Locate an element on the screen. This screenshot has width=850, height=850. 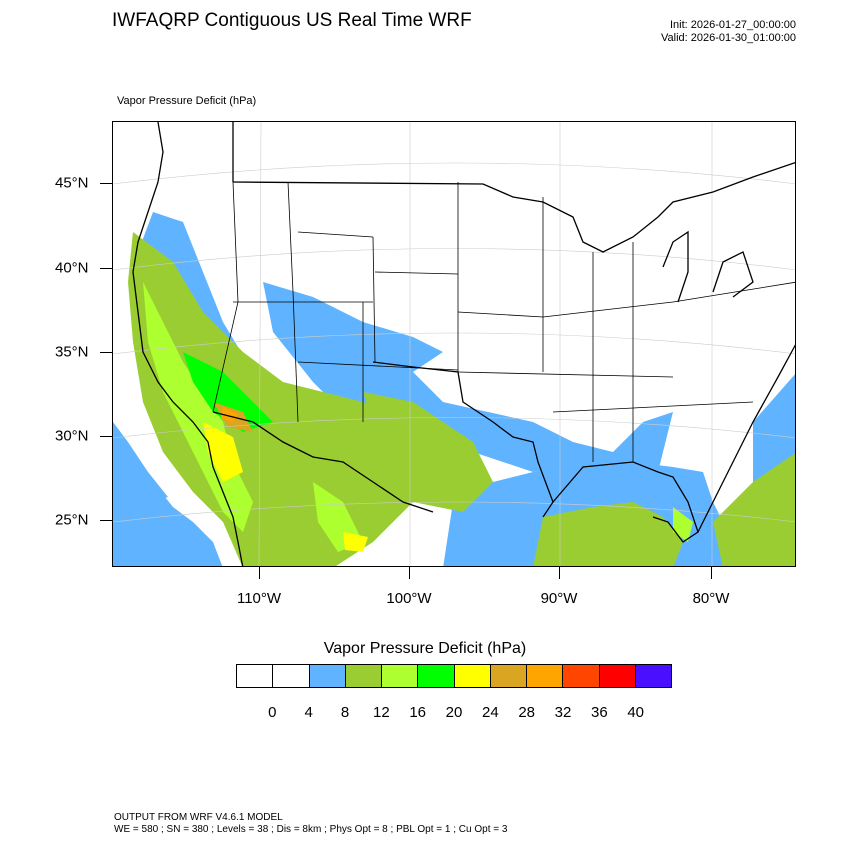
colorbar-level-label: 16 is located at coordinates (417, 712).